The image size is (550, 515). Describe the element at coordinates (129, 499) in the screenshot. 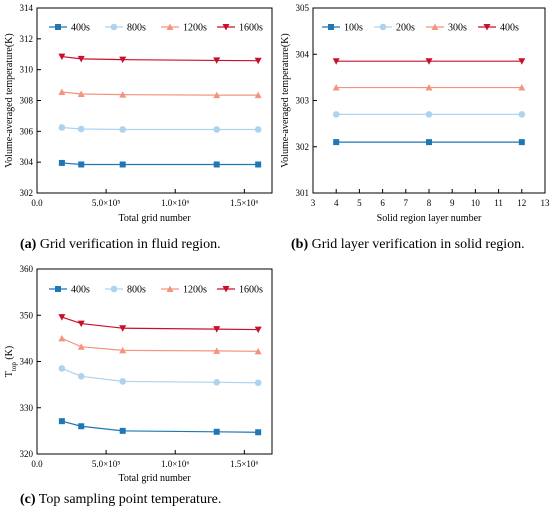

I see `caption-text: Top sampling point temperature.` at that location.